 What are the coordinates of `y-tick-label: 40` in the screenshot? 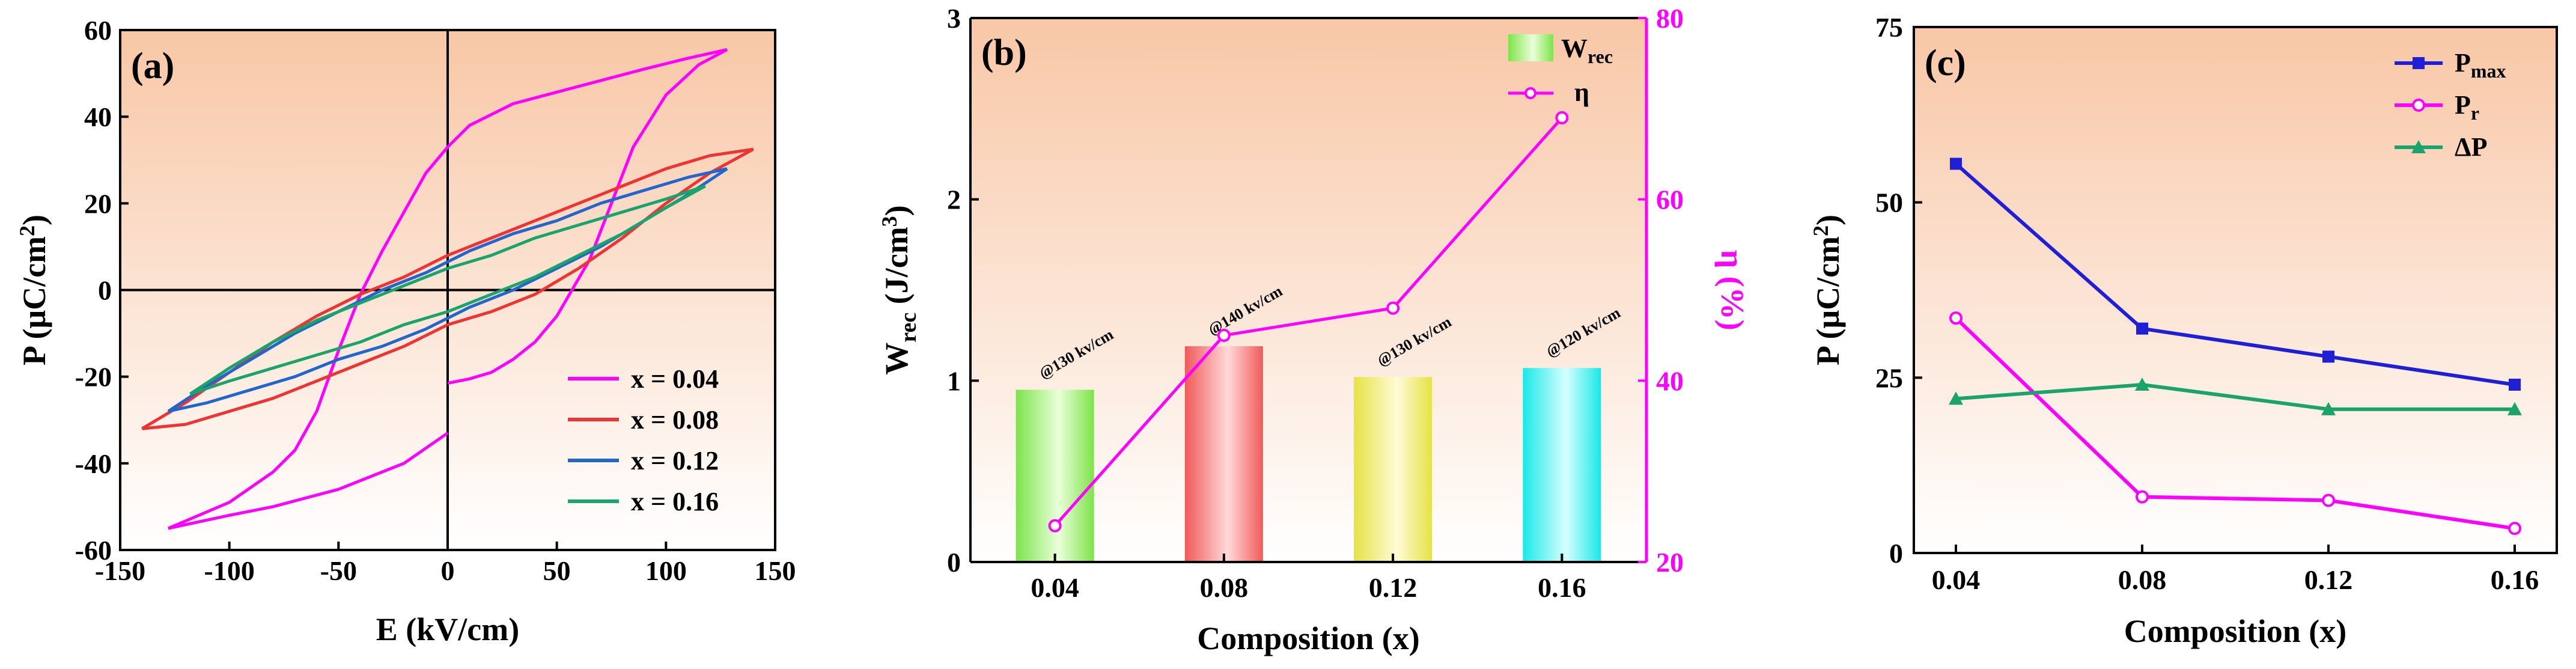 It's located at (98, 117).